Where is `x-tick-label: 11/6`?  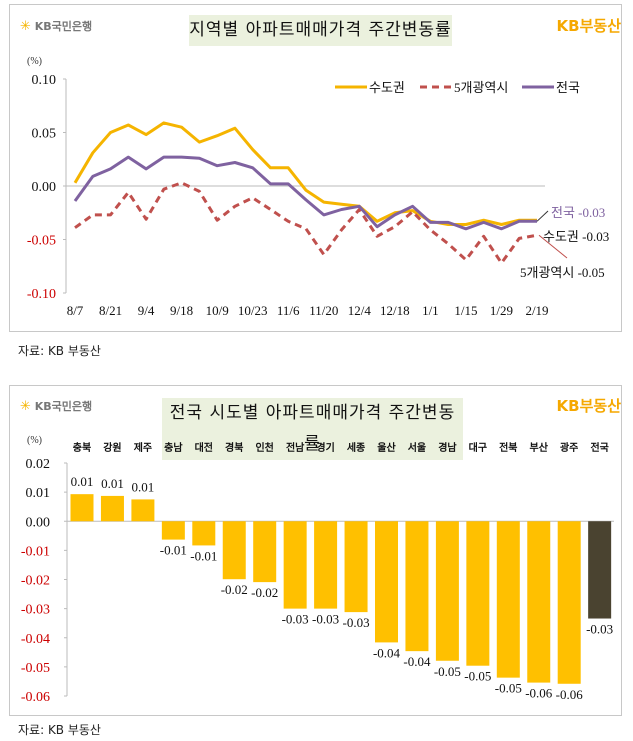 x-tick-label: 11/6 is located at coordinates (288, 310).